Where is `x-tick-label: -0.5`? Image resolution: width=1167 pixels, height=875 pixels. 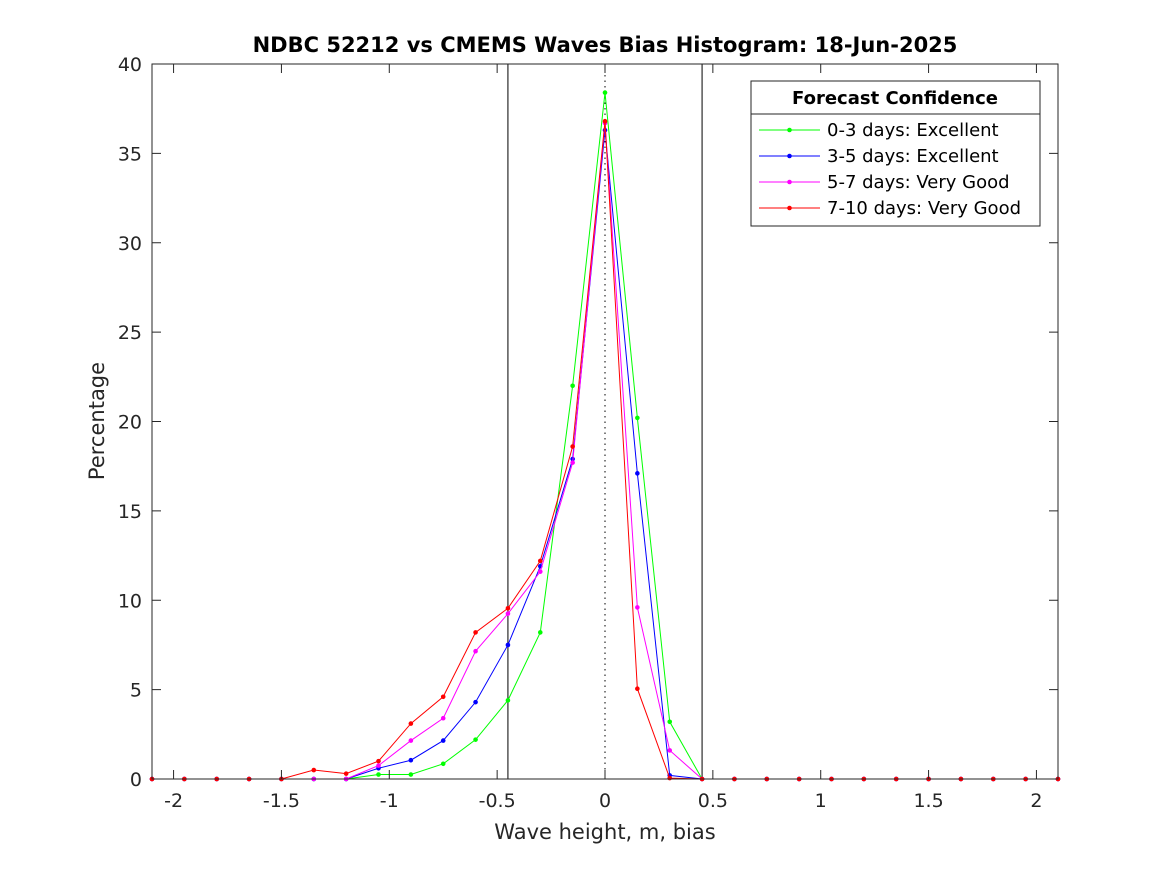
x-tick-label: -0.5 is located at coordinates (497, 801).